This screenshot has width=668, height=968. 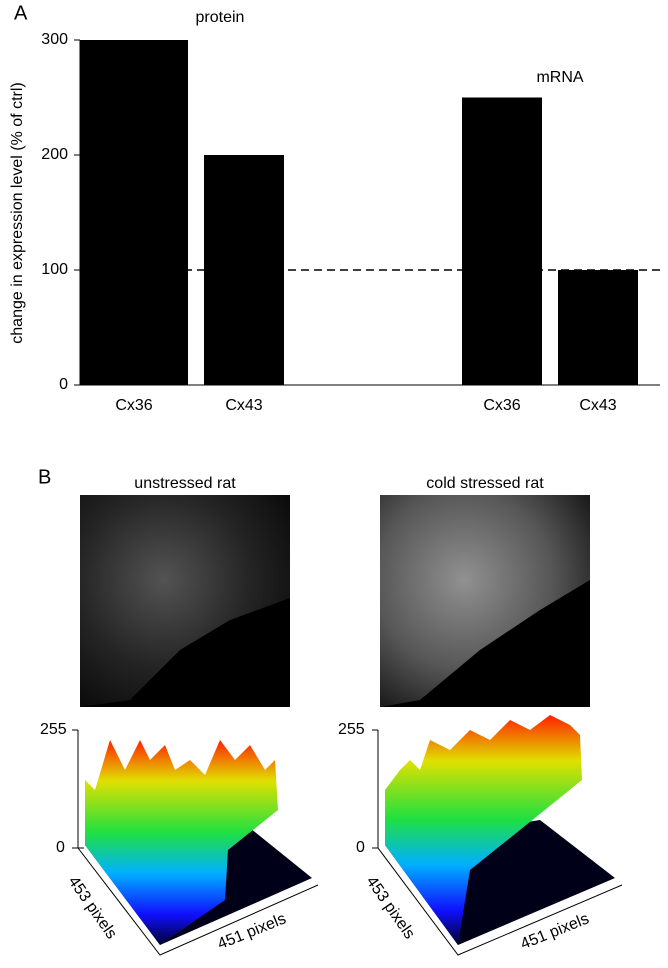 What do you see at coordinates (17, 212) in the screenshot?
I see `y-axis-label: change in expression level (% of ctrl)` at bounding box center [17, 212].